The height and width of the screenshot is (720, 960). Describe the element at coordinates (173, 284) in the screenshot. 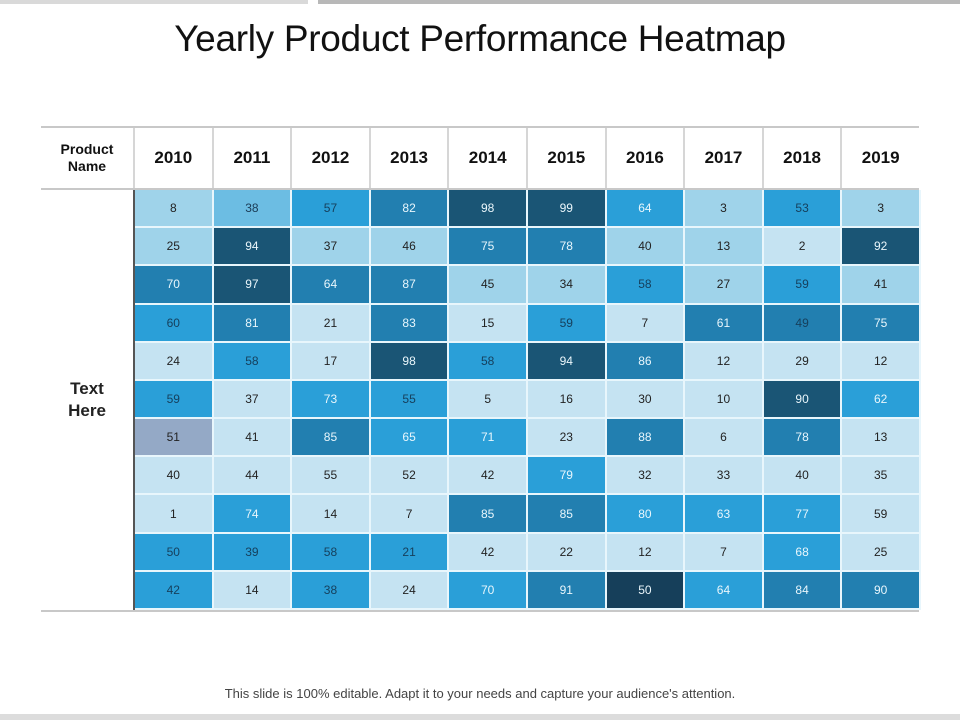

I see `heatmap-cell-value: 70` at that location.